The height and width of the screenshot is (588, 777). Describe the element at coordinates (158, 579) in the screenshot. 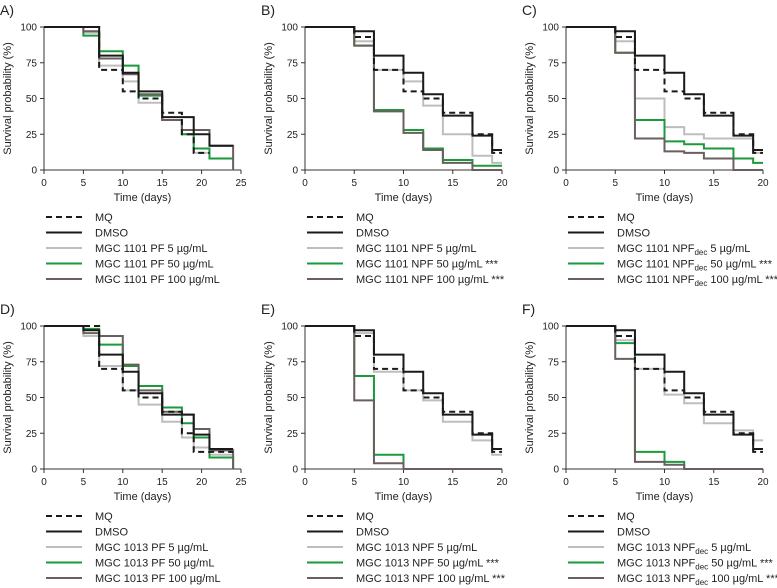

I see `legend-label: MGC 1013 PF 100 µg/mL` at that location.